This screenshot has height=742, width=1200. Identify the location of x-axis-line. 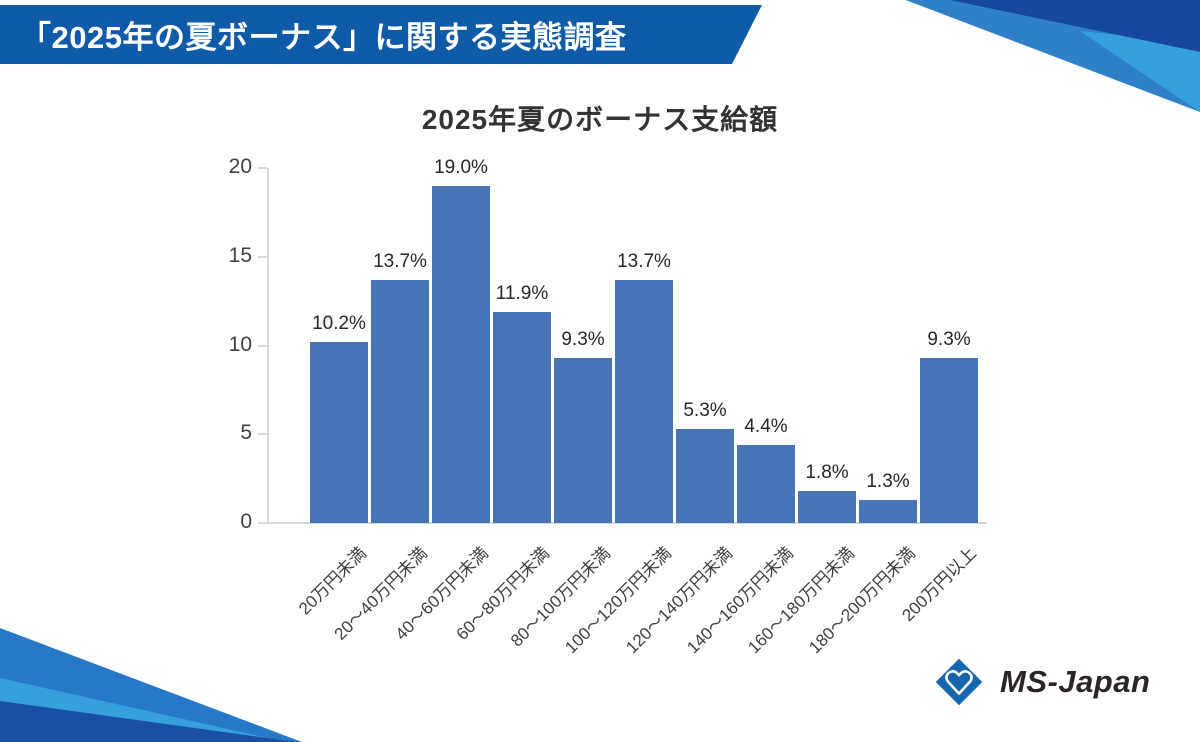
(627, 523).